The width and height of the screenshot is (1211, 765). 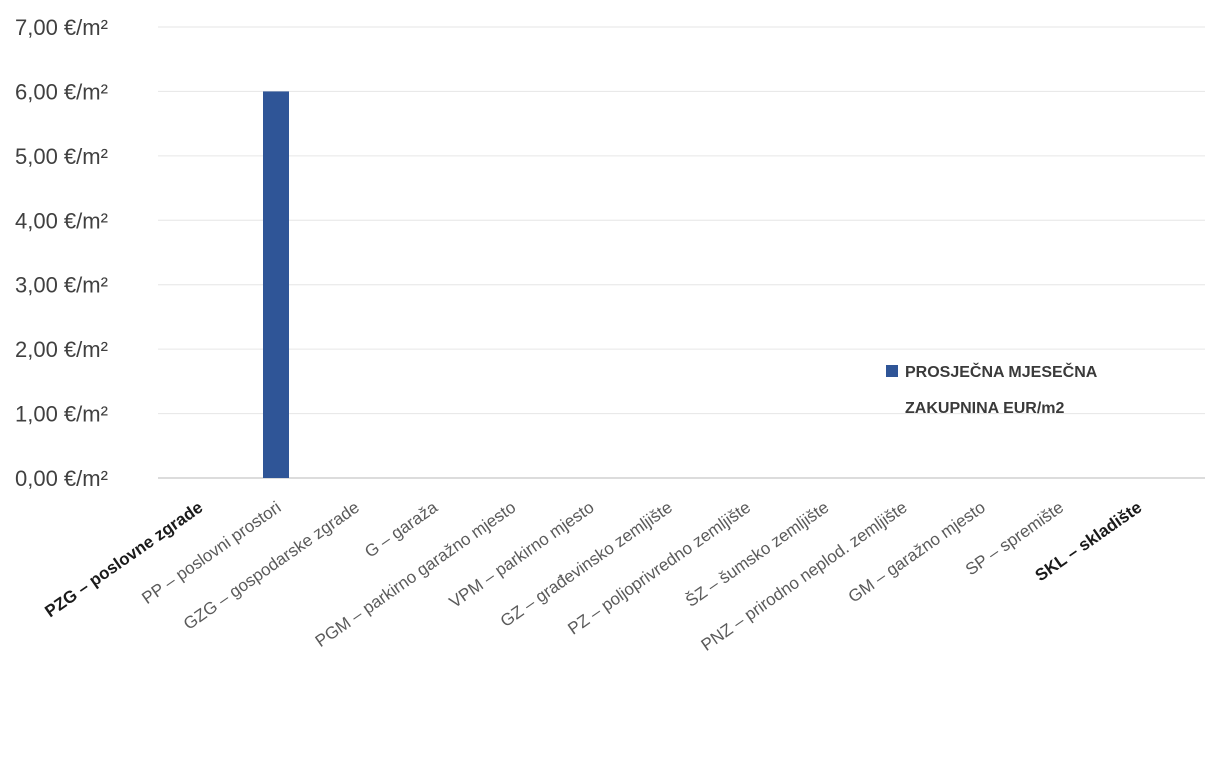 What do you see at coordinates (917, 552) in the screenshot?
I see `x-tick-label: GM – garažno mjesto` at bounding box center [917, 552].